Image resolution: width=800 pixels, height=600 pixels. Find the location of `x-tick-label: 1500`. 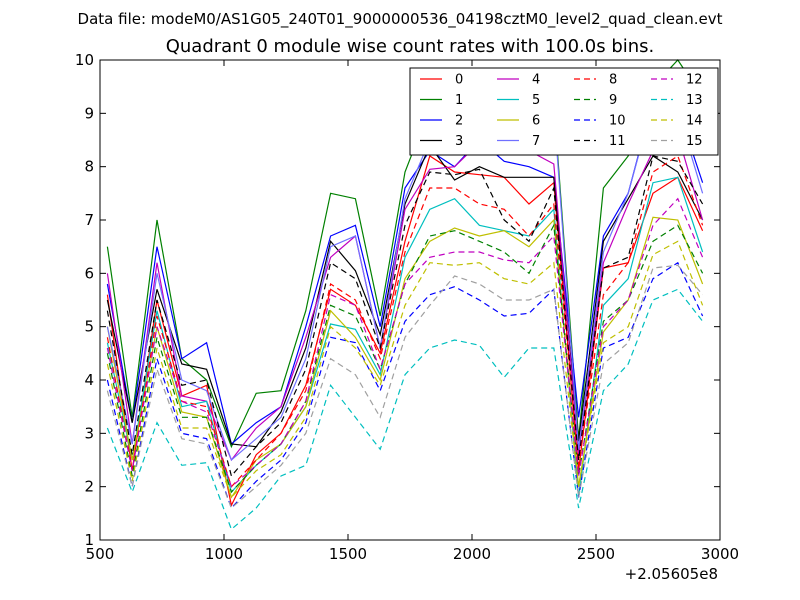

x-tick-label: 1500 is located at coordinates (348, 554).